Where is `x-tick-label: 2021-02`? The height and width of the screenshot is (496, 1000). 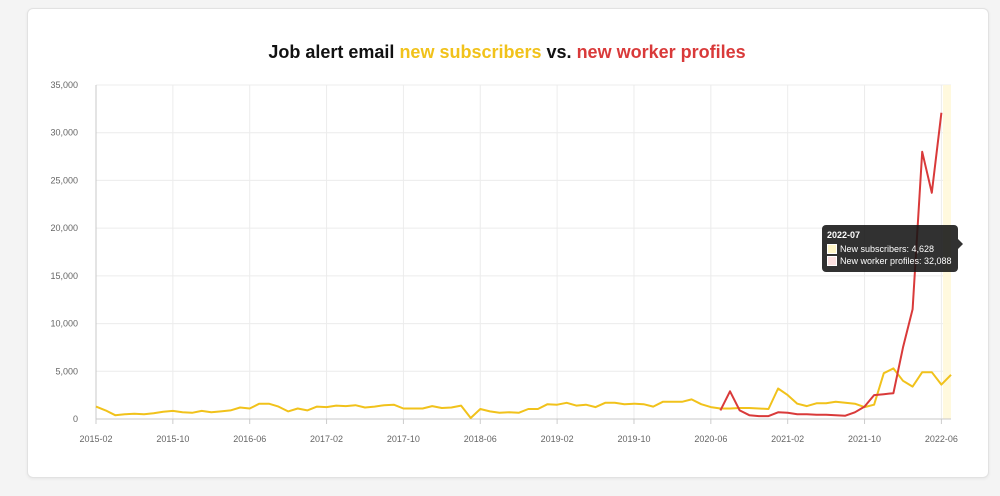
x-tick-label: 2021-02 is located at coordinates (787, 439).